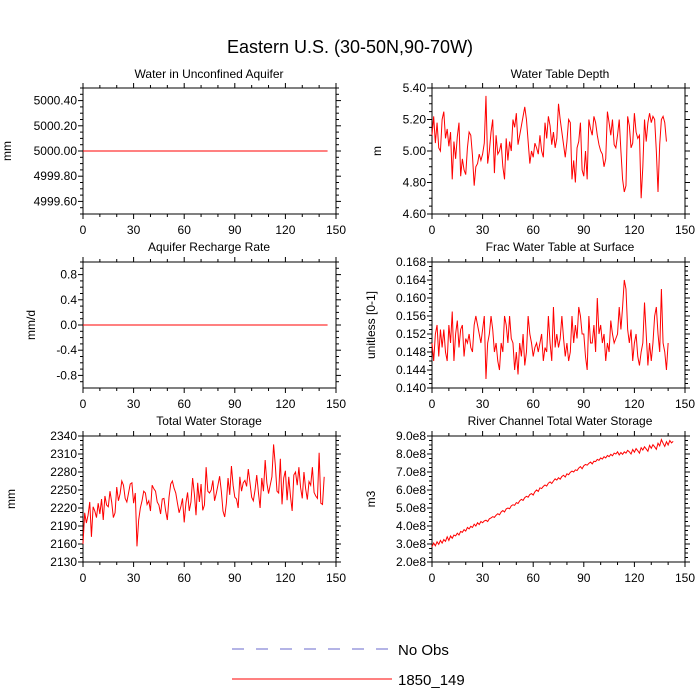 The height and width of the screenshot is (700, 700). I want to click on y-tick-label: 0.160, so click(411, 298).